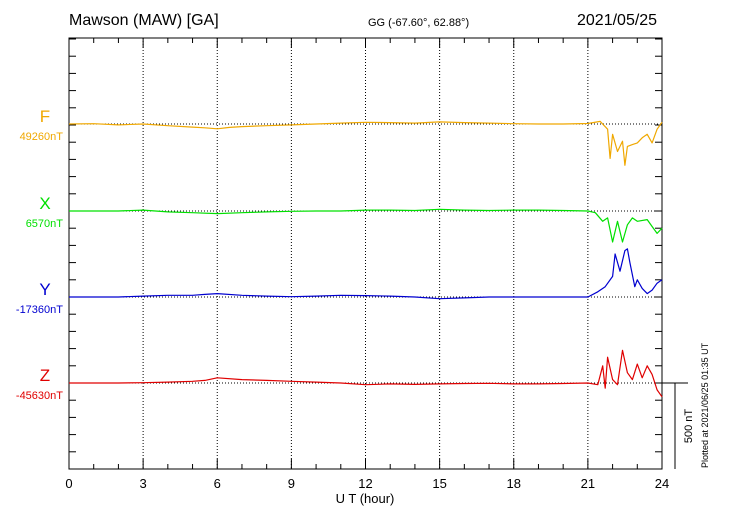 The image size is (730, 520). I want to click on x-tick-label: 21, so click(588, 483).